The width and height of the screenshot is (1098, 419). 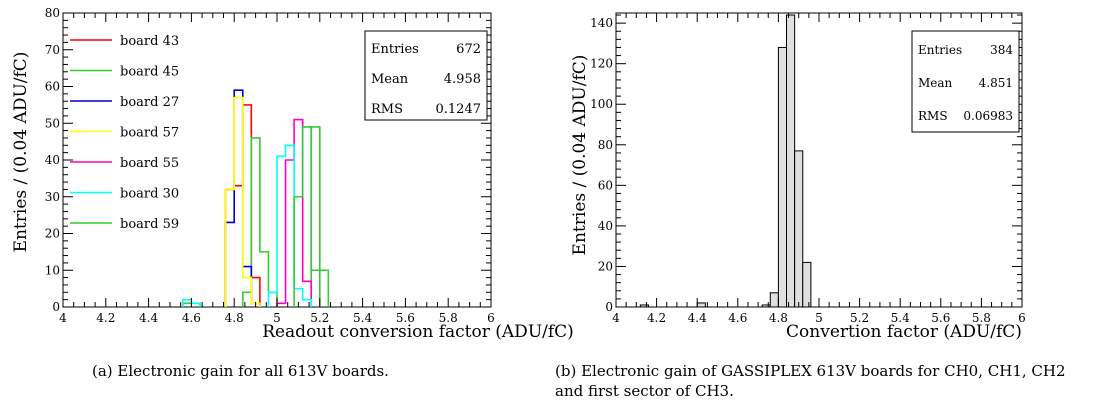 I want to click on y-axis-label-b: Entries / (0.04 ADU/fC), so click(x=580, y=155).